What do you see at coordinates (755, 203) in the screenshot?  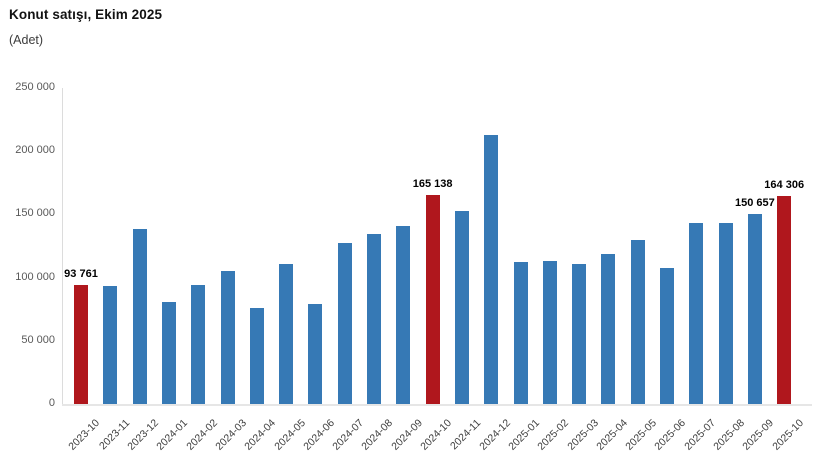 I see `bar-value-label: 150 657` at bounding box center [755, 203].